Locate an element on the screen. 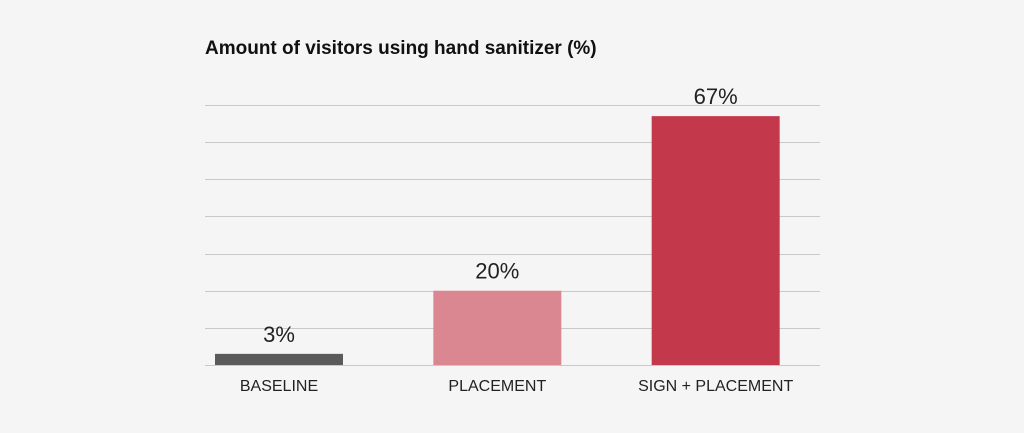 This screenshot has width=1024, height=433. data-label-1: 20% is located at coordinates (497, 271).